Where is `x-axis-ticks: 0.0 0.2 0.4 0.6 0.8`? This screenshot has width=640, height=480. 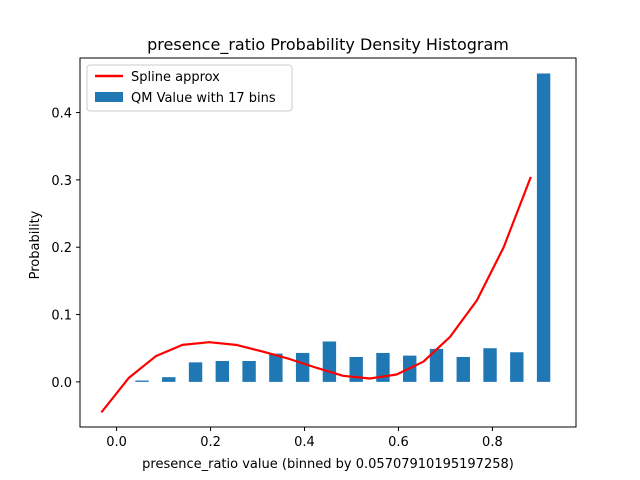 x-axis-ticks: 0.0 0.2 0.4 0.6 0.8 is located at coordinates (304, 438).